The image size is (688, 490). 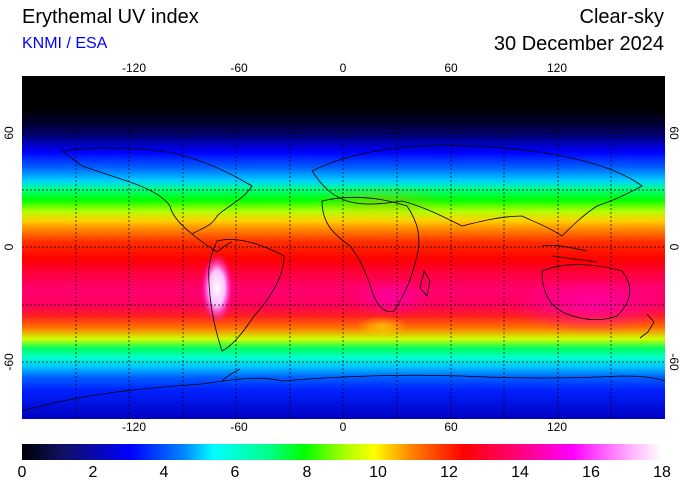 What do you see at coordinates (520, 472) in the screenshot?
I see `colorbar-label: 14` at bounding box center [520, 472].